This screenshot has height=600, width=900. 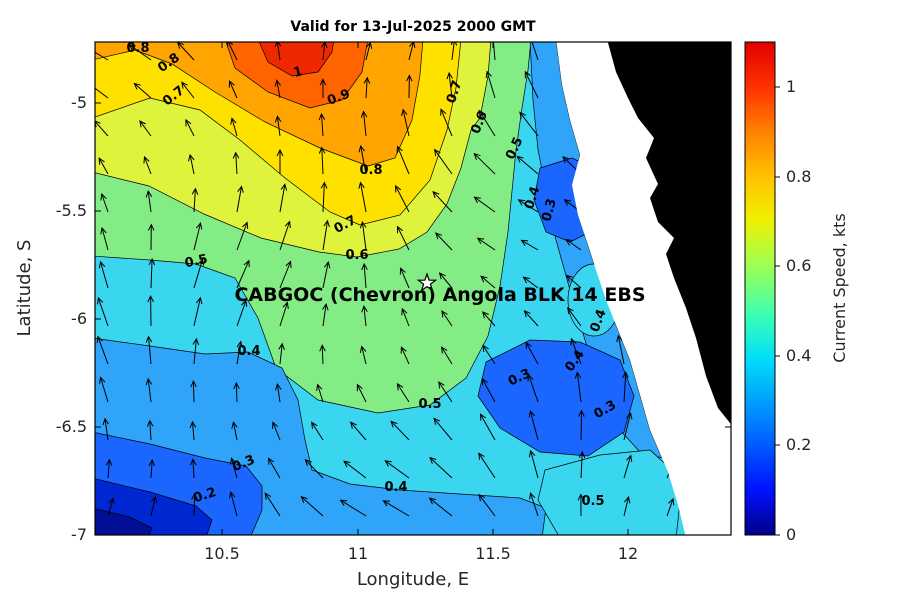 What do you see at coordinates (71, 210) in the screenshot?
I see `y-tick-label: -5.5` at bounding box center [71, 210].